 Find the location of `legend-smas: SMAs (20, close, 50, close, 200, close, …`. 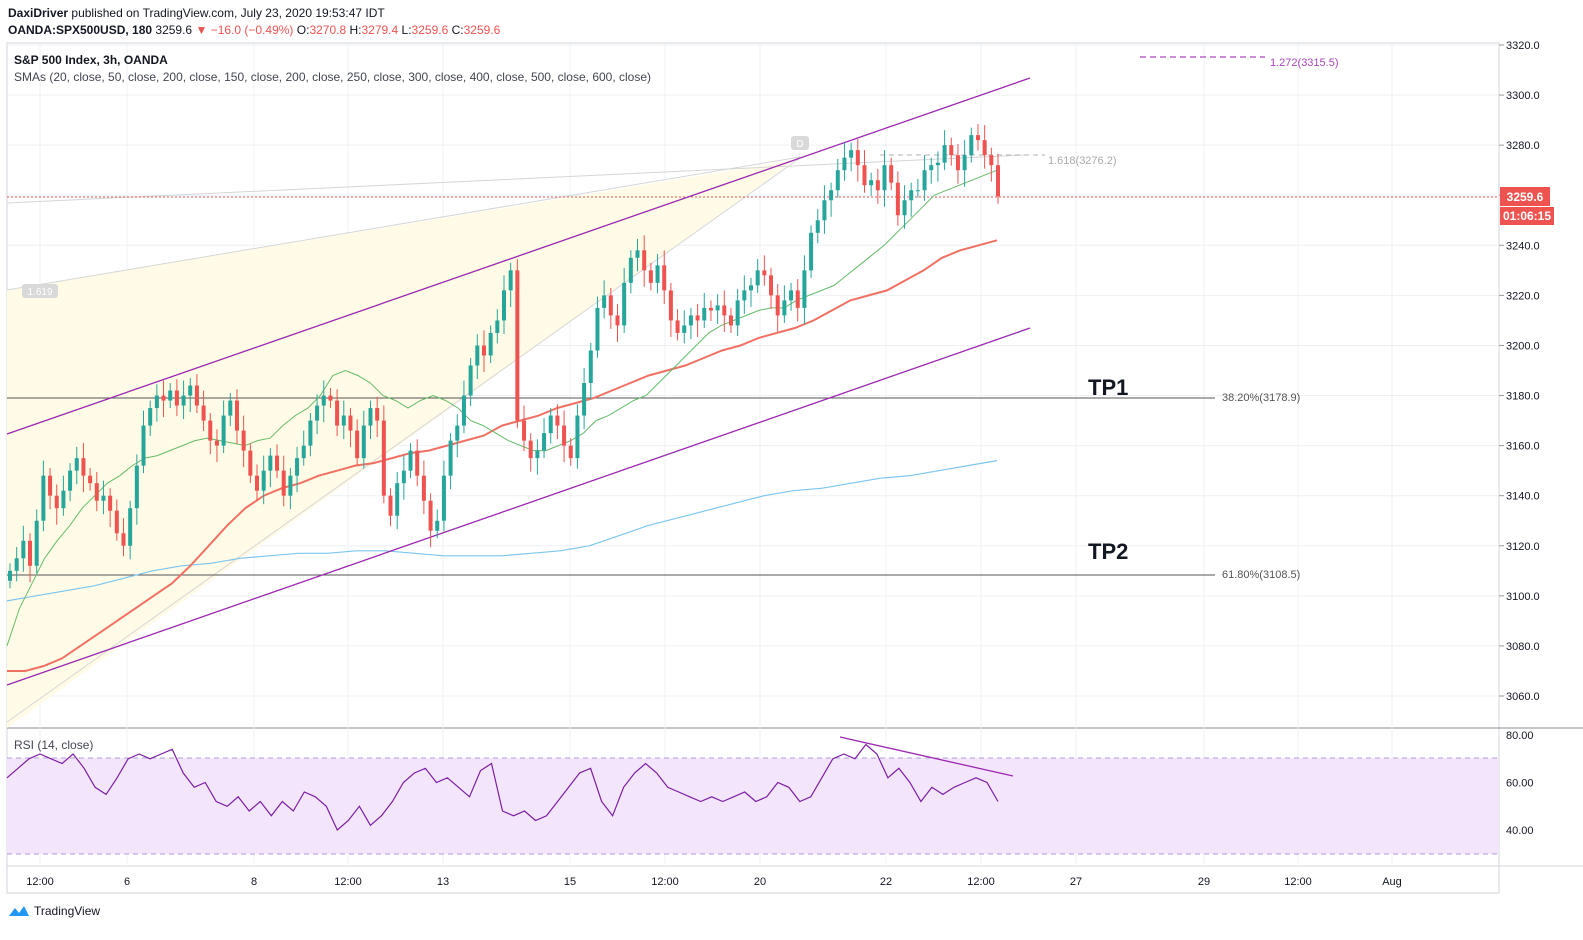

legend-smas: SMAs (20, close, 50, close, 200, close, … is located at coordinates (333, 77).